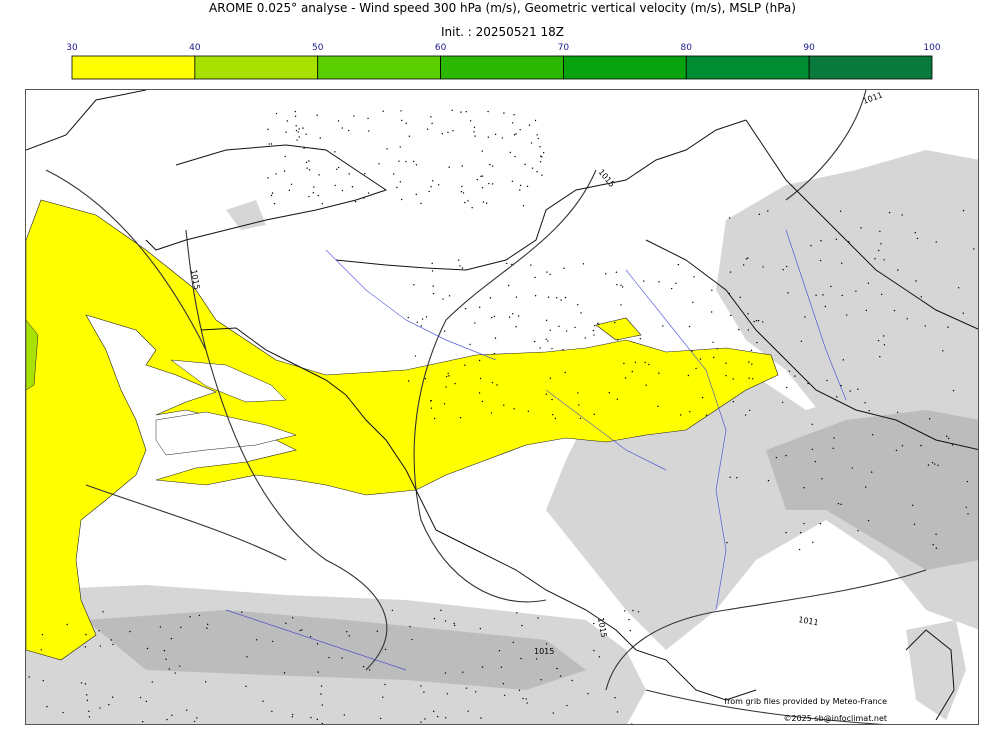 This screenshot has width=1005, height=738. What do you see at coordinates (835, 718) in the screenshot?
I see `copyright-credit: ©2025 sb@infoclimat.net` at bounding box center [835, 718].